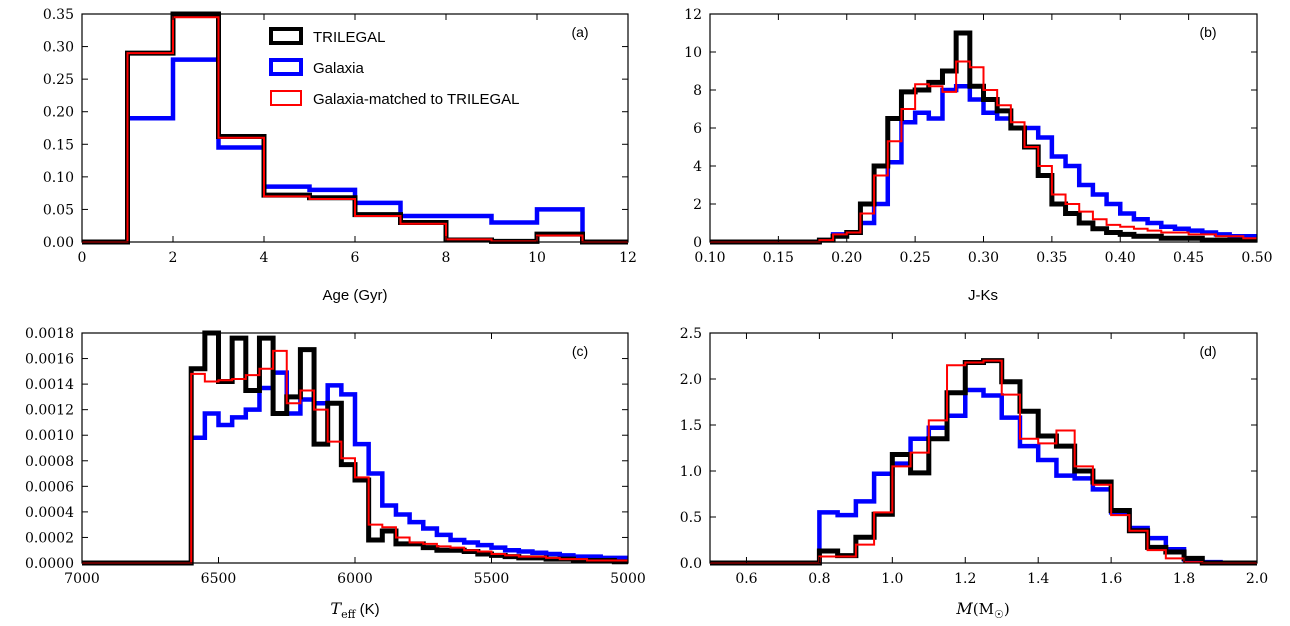 The image size is (1290, 626). Describe the element at coordinates (697, 129) in the screenshot. I see `panel-b-ytick-label: 6` at that location.